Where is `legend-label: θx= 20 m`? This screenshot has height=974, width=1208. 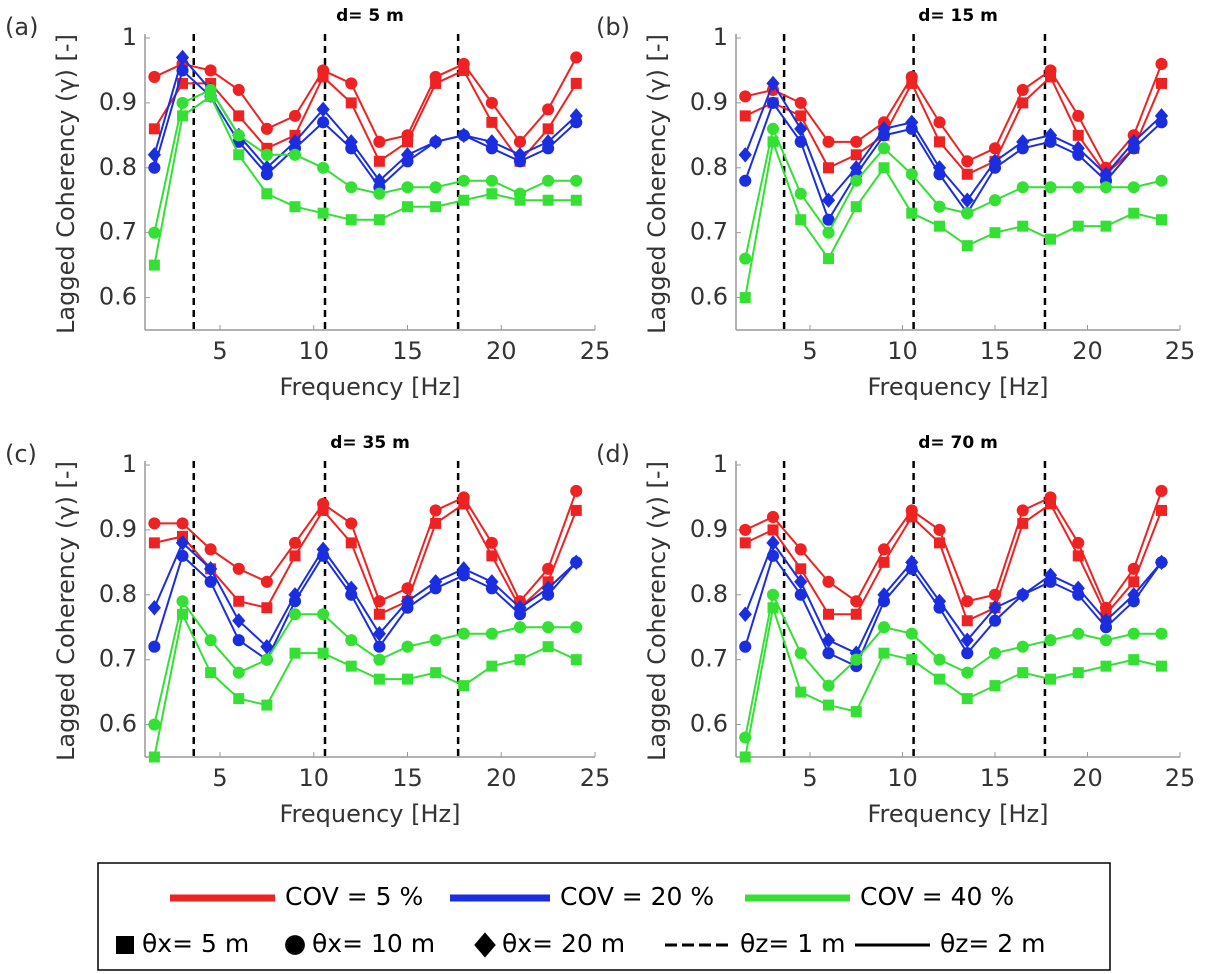 legend-label: θx= 20 m is located at coordinates (563, 943).